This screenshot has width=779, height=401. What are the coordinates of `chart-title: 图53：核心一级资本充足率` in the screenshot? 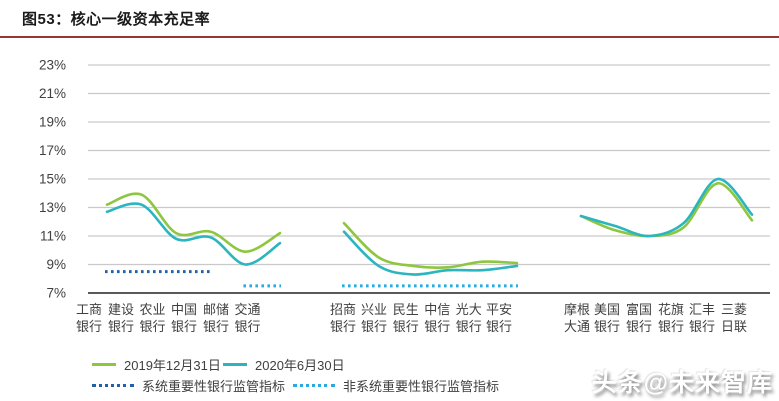 It's located at (116, 19).